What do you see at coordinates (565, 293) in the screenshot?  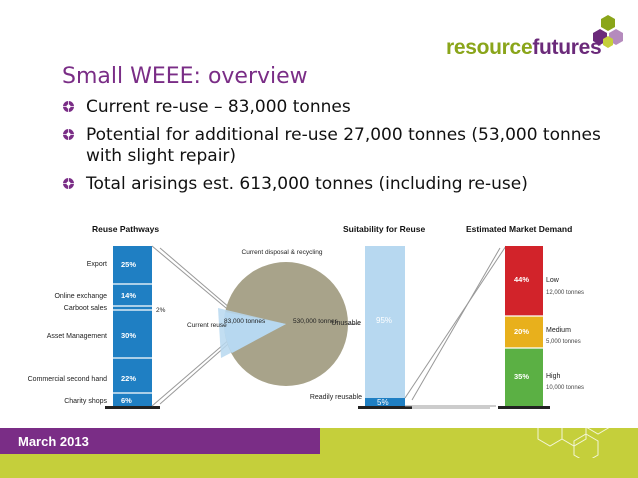 I see `demand-tonnes: 12,000 tonnes` at bounding box center [565, 293].